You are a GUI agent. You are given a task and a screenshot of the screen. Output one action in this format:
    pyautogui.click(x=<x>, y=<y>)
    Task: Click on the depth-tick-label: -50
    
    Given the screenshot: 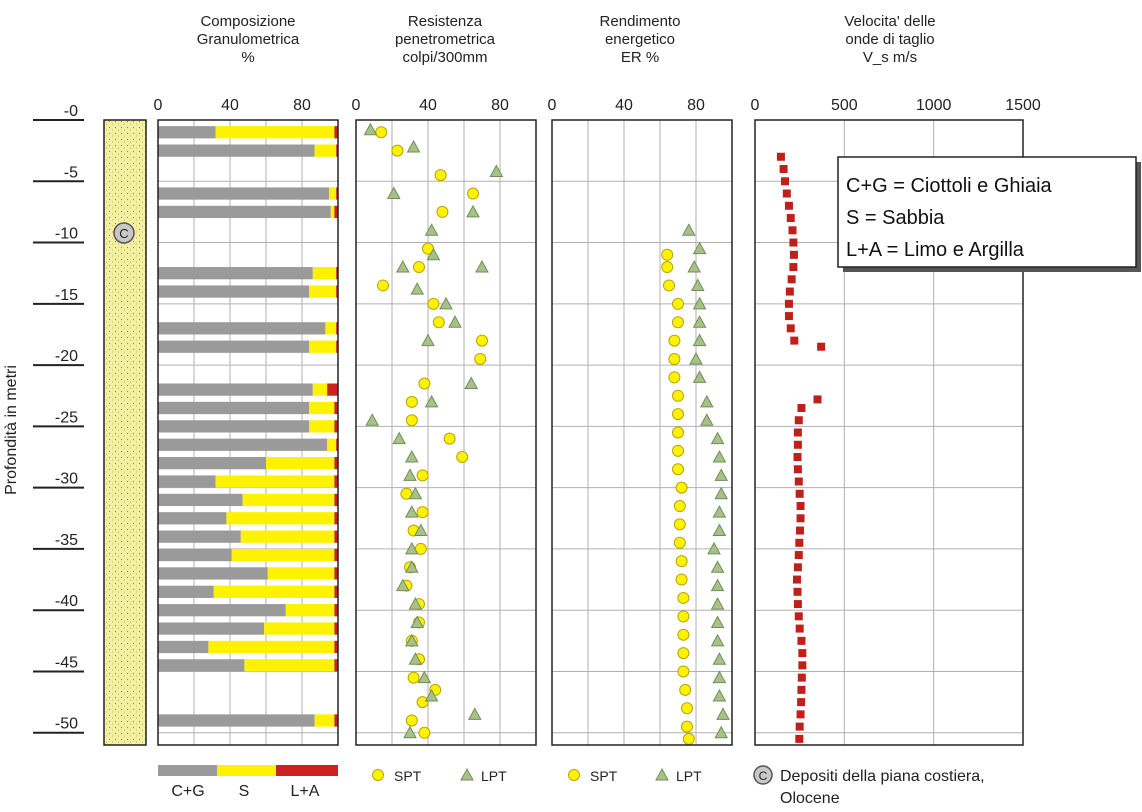 What is the action you would take?
    pyautogui.click(x=66, y=724)
    